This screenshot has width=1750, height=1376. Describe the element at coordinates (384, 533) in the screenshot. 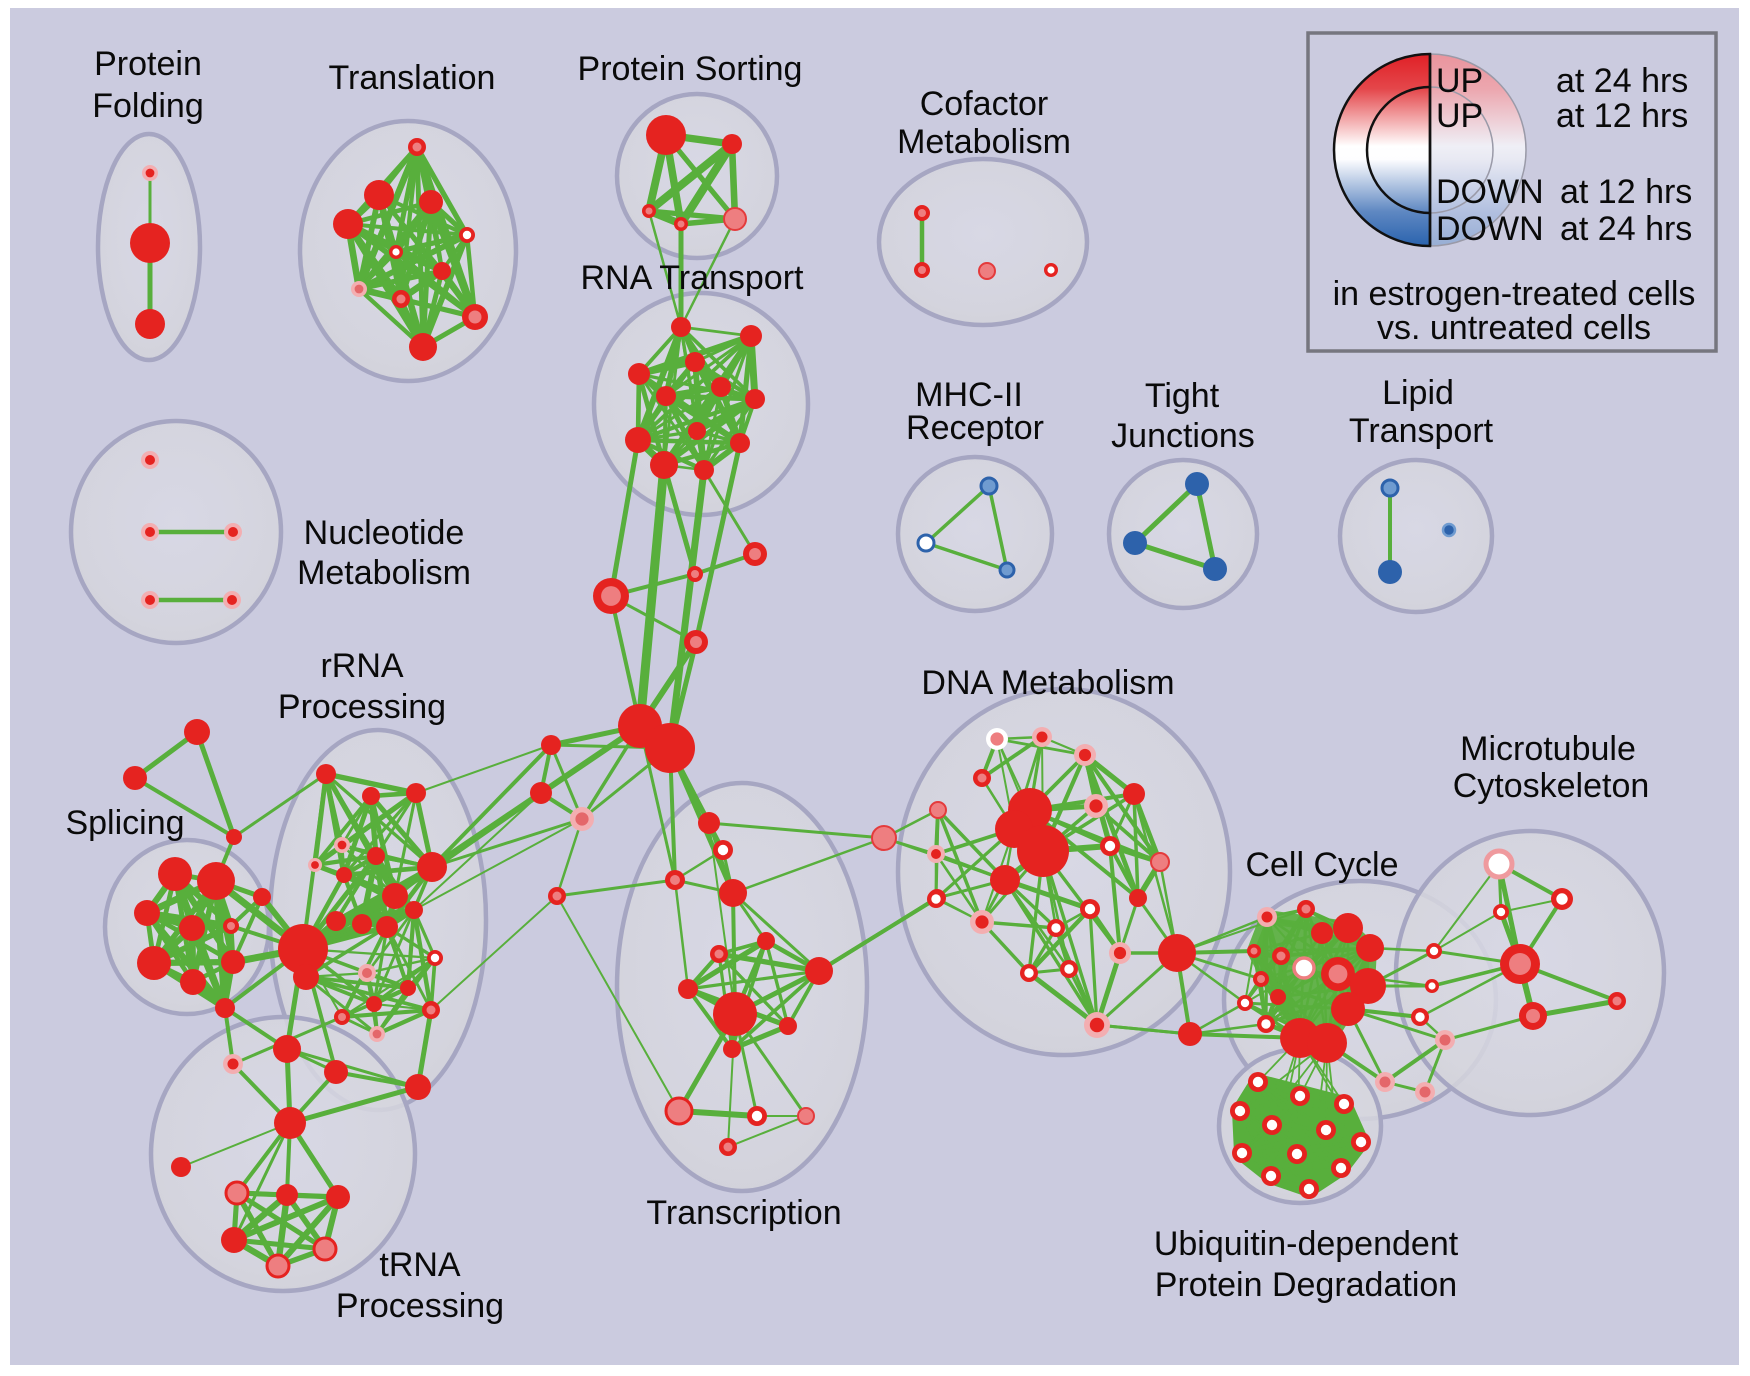

I see `svg-text: Nucleotide` at that location.